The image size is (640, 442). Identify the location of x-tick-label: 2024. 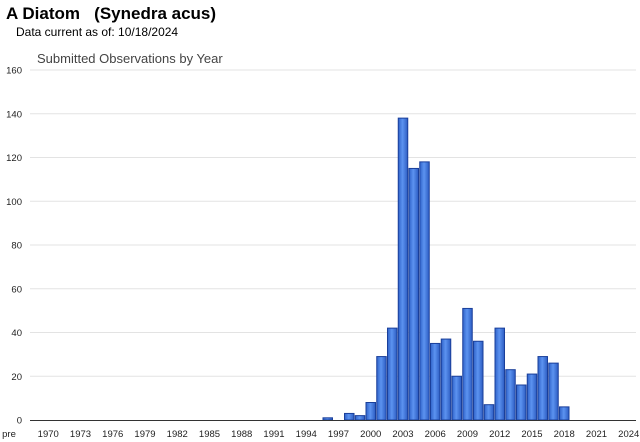
(628, 434).